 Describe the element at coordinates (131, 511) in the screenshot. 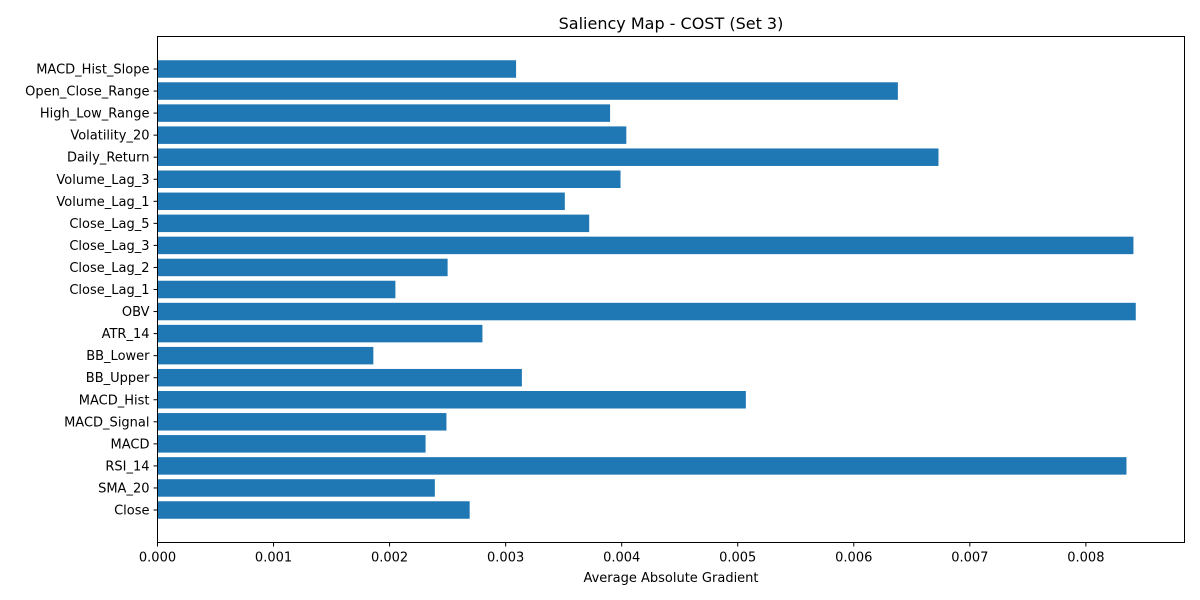

I see `y-tick-label: Close` at that location.